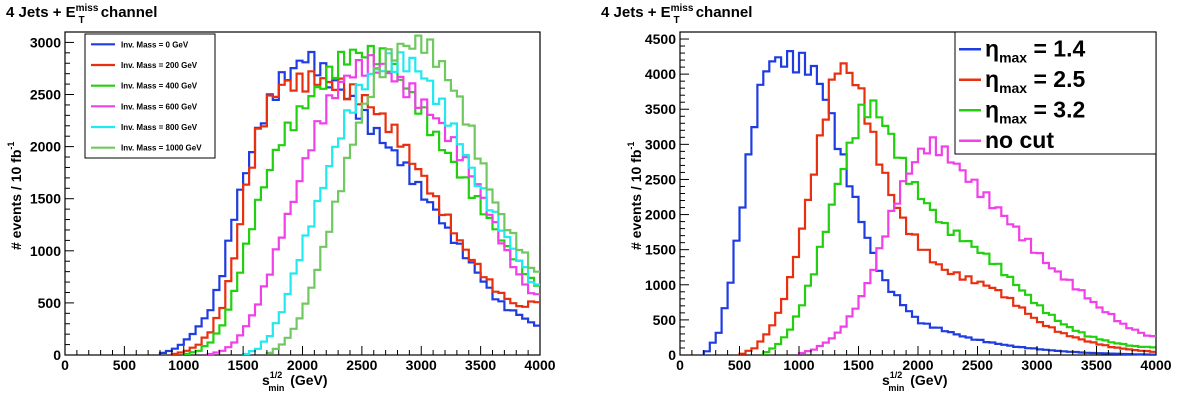 The width and height of the screenshot is (1181, 401). I want to click on legend-label: Inv. Mass = 0 GeV, so click(155, 44).